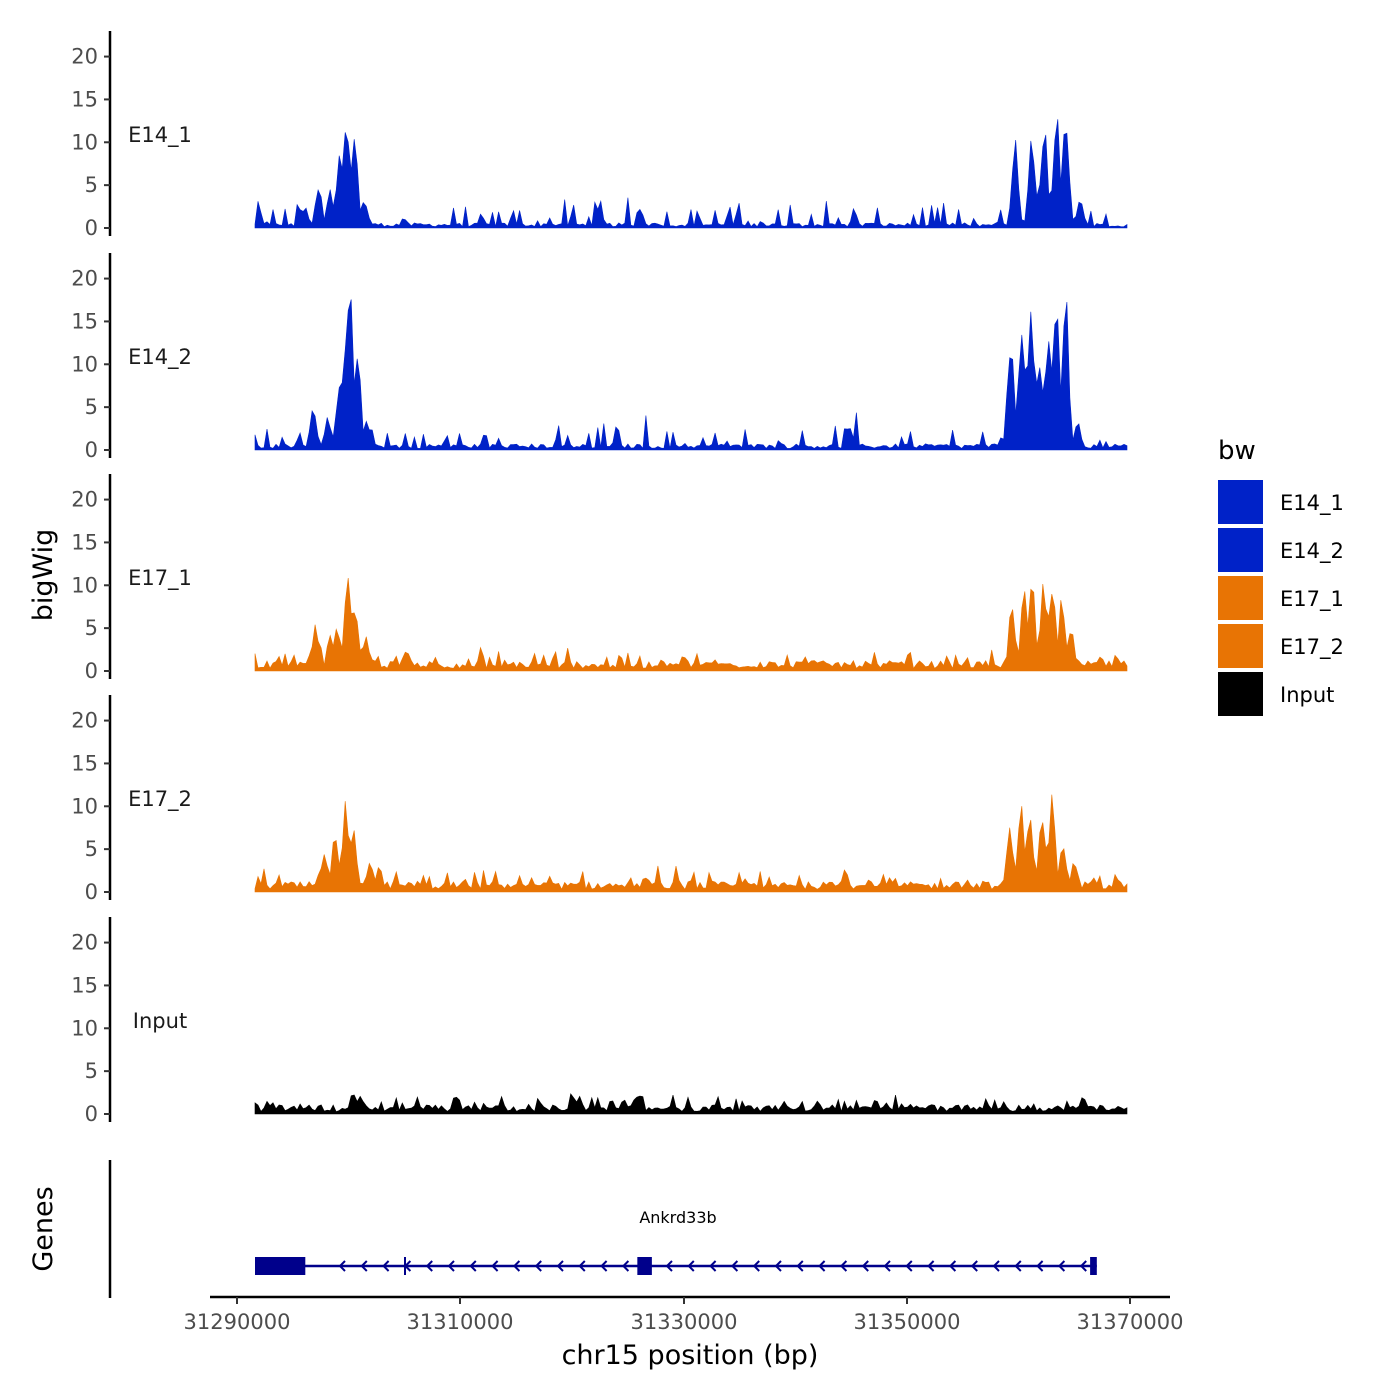 This screenshot has height=1400, width=1400. I want to click on track-E17_1: 0 5 10 15 20 E17_1, so click(599, 578).